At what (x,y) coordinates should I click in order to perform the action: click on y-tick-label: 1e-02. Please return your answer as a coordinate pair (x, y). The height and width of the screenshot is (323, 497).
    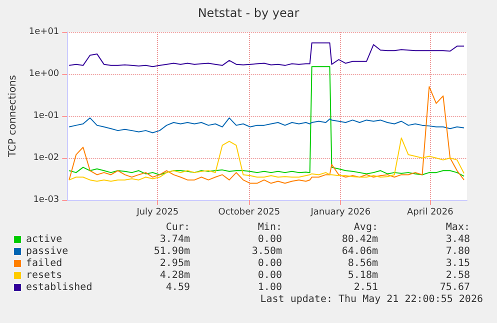
    Looking at the image, I should click on (46, 158).